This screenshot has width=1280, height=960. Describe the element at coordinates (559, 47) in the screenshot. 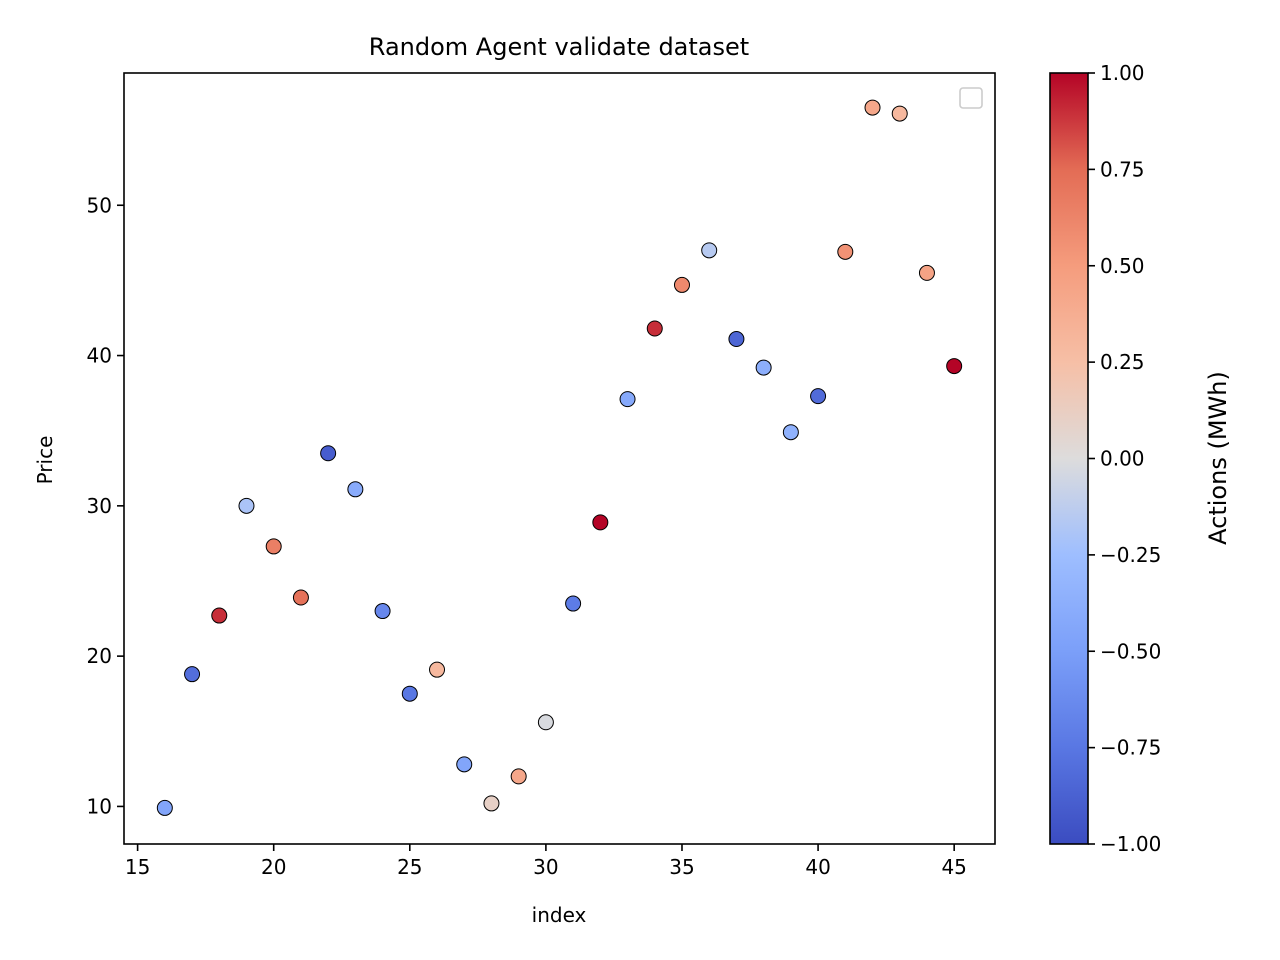

I see `chart-title: Random Agent validate dataset` at that location.